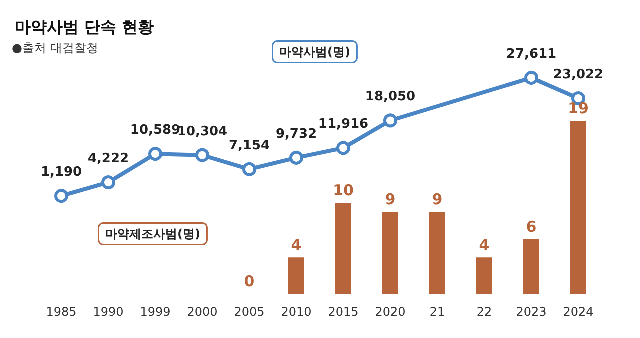 Image resolution: width=640 pixels, height=338 pixels. I want to click on x-tick-label: 21, so click(438, 312).